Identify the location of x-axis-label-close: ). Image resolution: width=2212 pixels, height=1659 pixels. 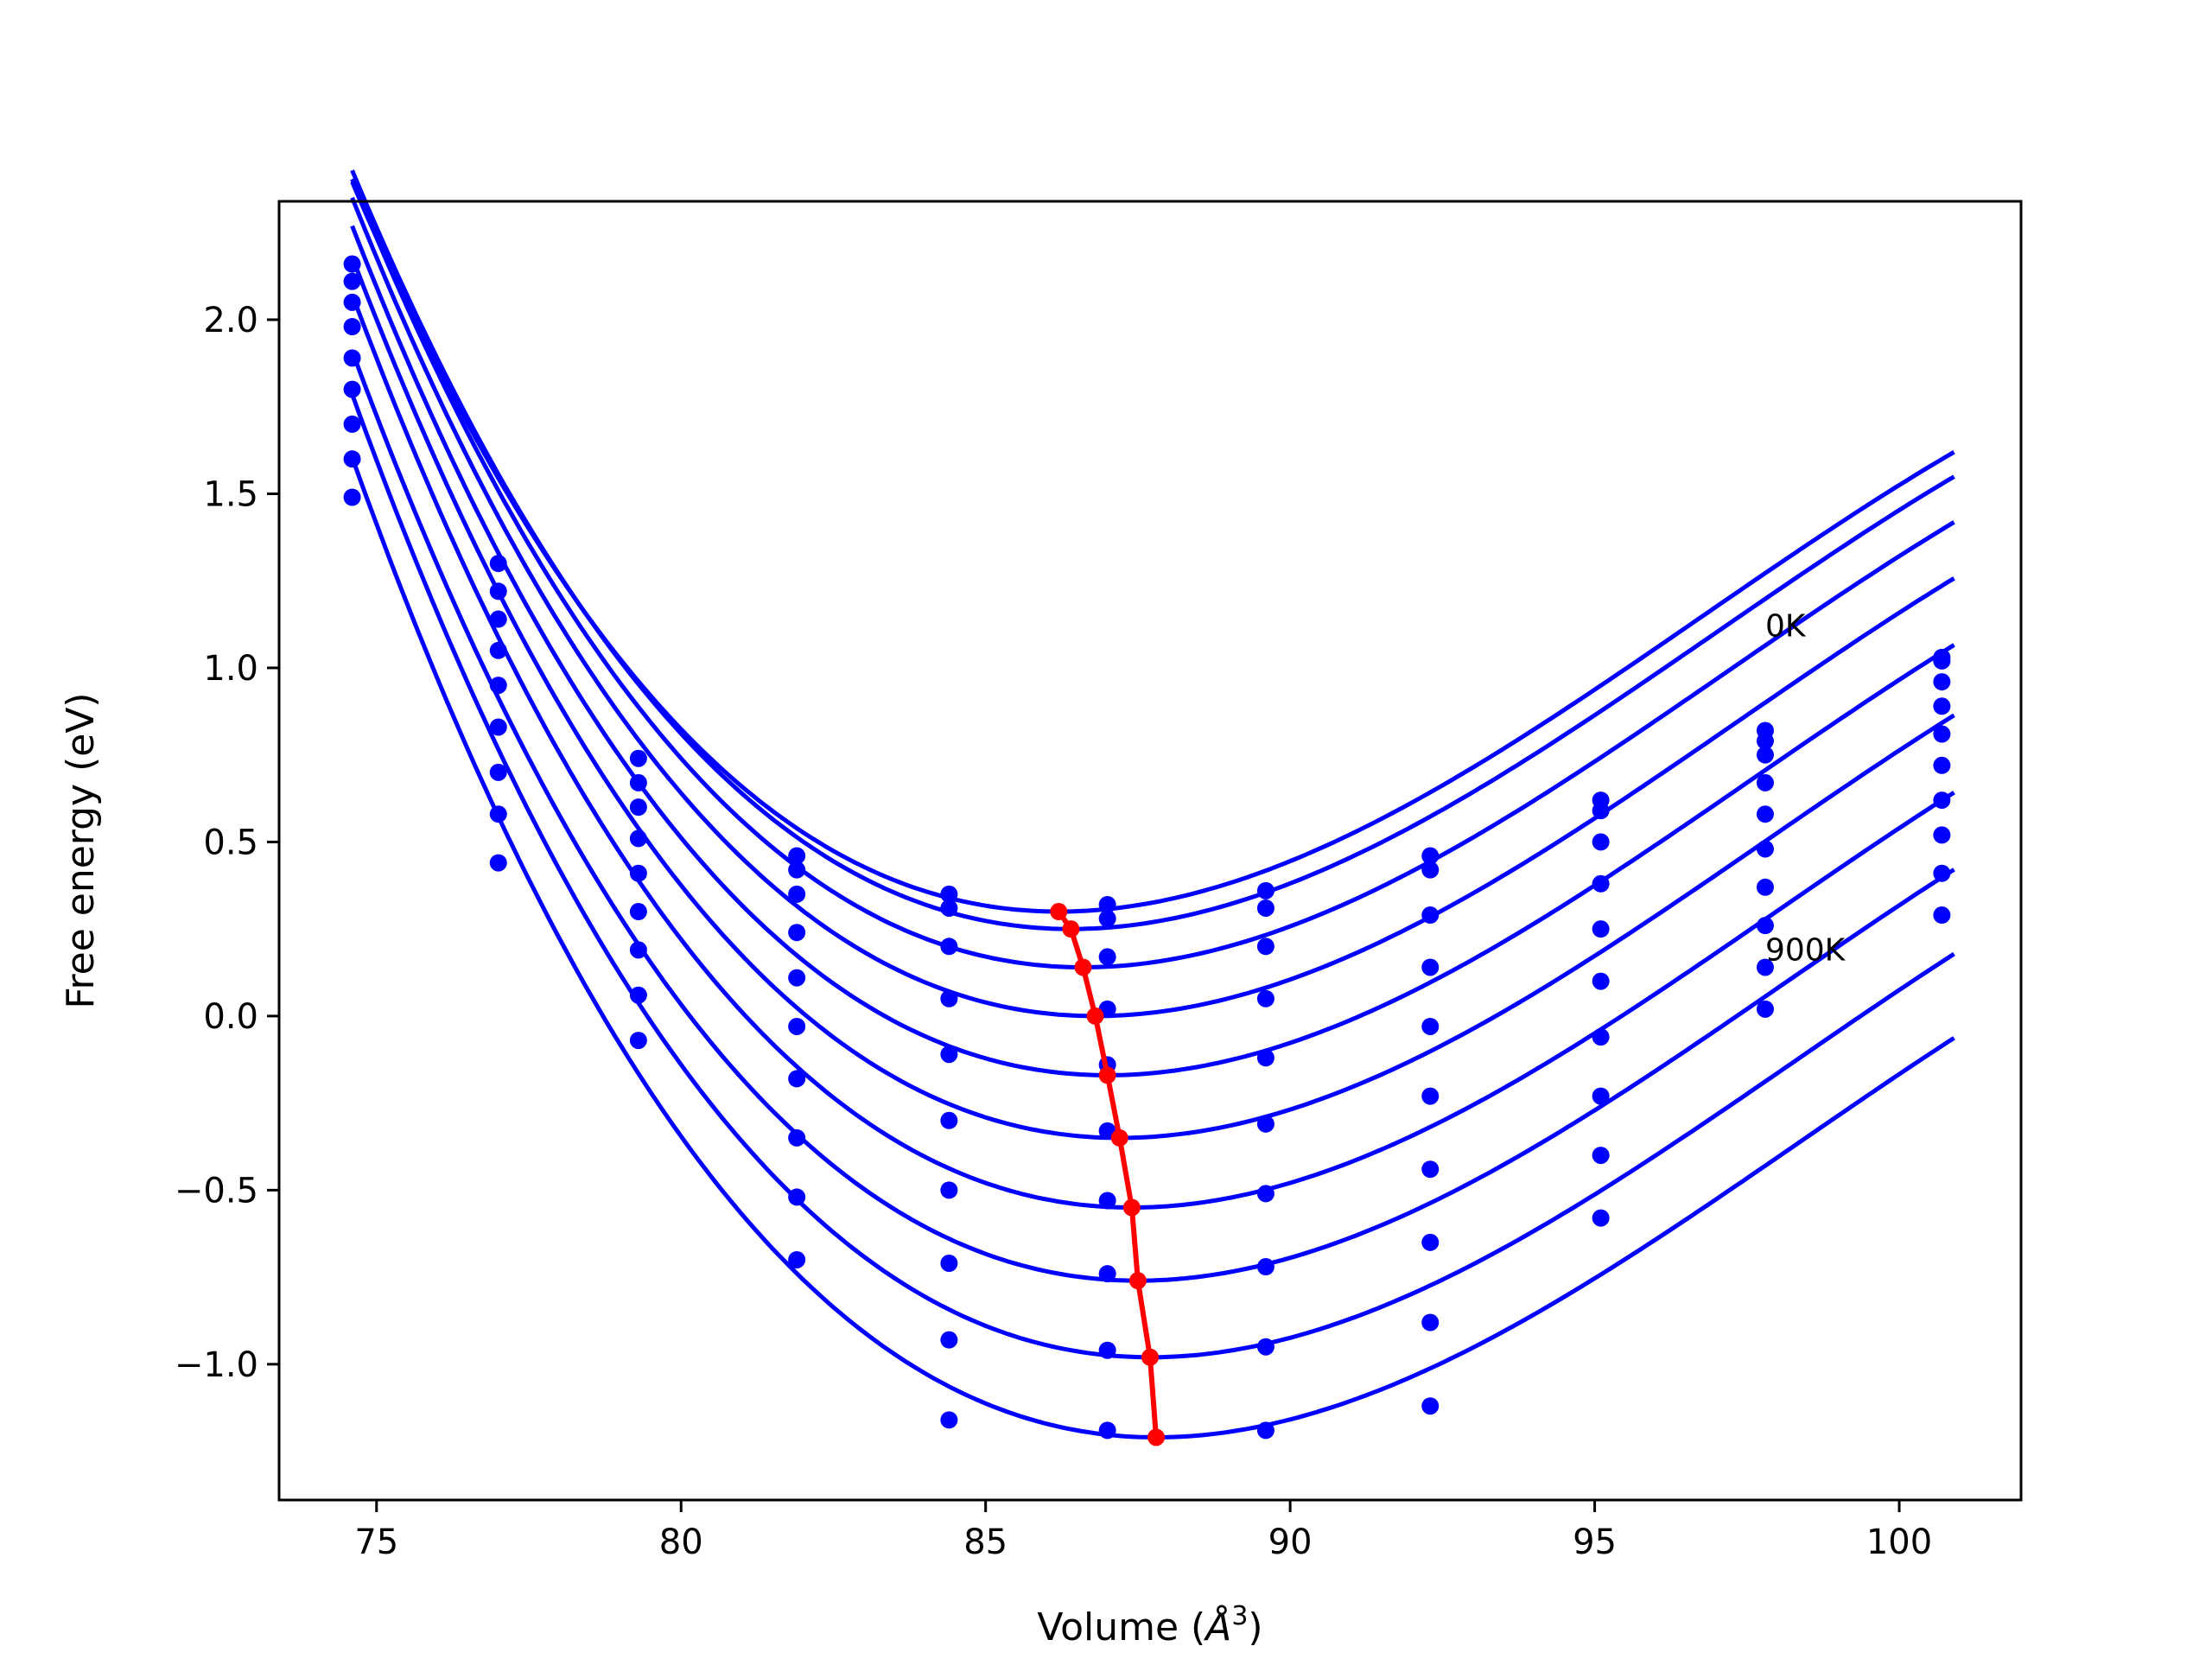
(1255, 1627).